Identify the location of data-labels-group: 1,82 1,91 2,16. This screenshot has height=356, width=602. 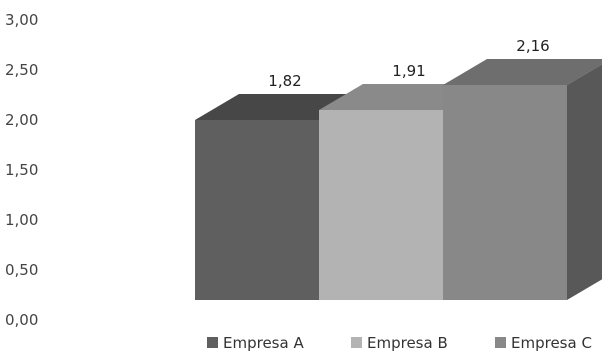
(408, 63).